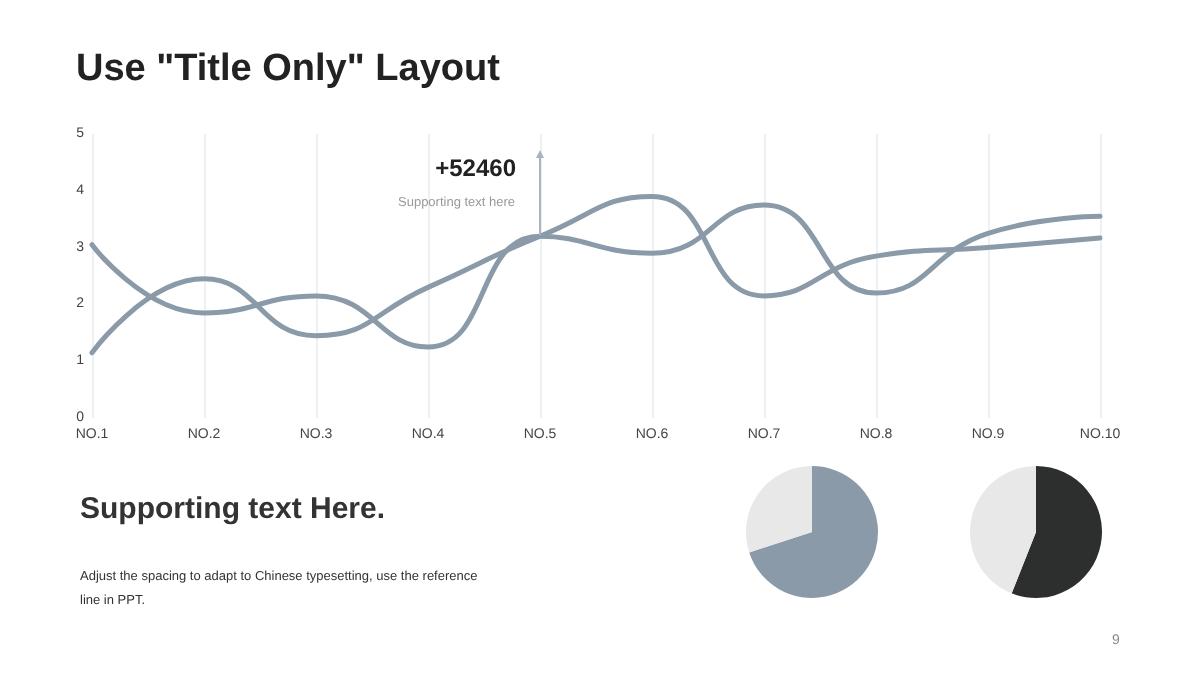  Describe the element at coordinates (288, 70) in the screenshot. I see `chart-title: Use "Title Only" Layout` at that location.